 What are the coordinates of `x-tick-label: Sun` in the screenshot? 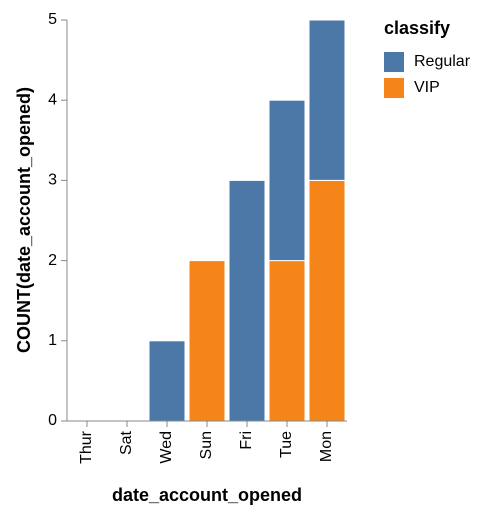 It's located at (206, 445).